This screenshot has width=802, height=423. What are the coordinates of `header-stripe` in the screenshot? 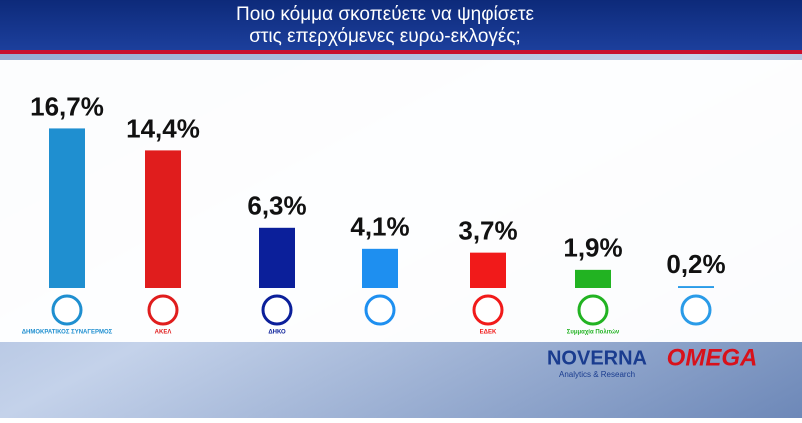 It's located at (401, 52).